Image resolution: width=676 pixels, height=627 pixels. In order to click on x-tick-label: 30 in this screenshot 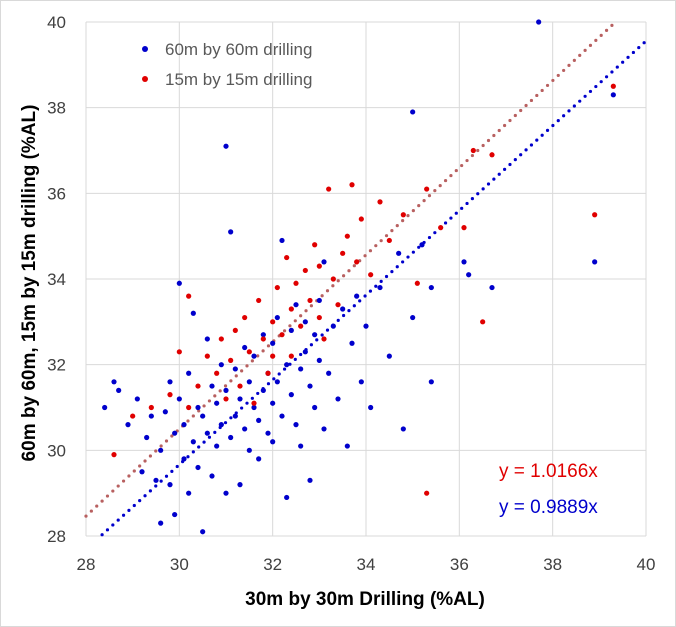, I will do `click(179, 564)`.